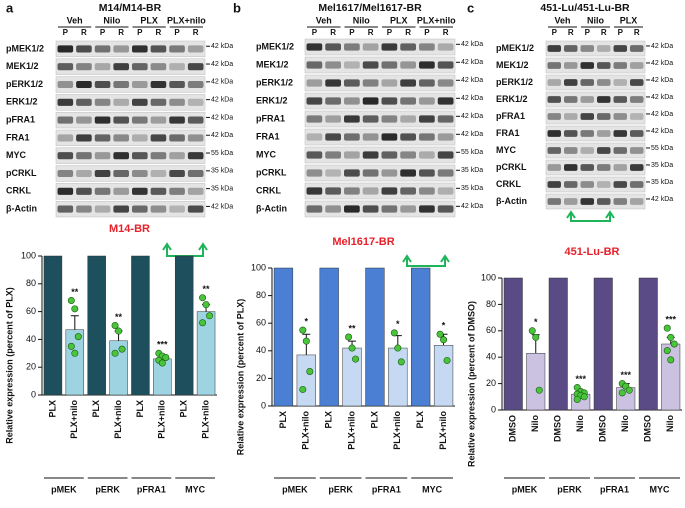  What do you see at coordinates (263, 405) in the screenshot?
I see `y-tick-label: 0` at bounding box center [263, 405].